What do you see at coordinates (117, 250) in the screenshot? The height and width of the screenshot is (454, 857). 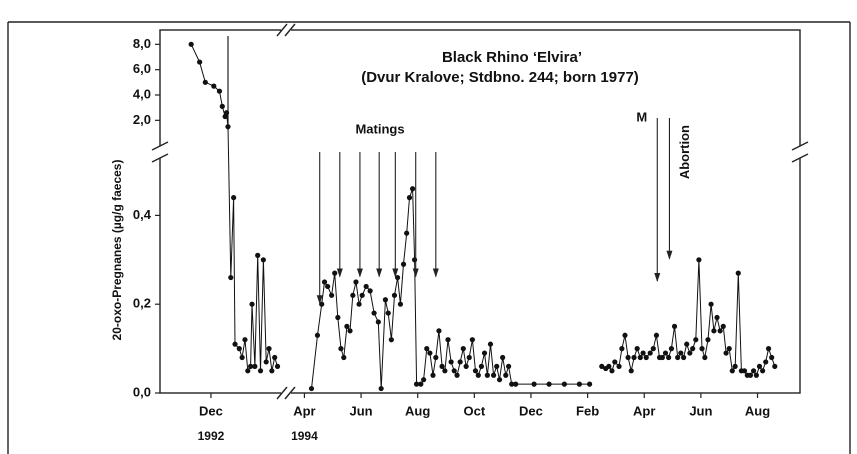 I see `y-axis-label: 20-oxo-Pregnanes (µg/g faeces)` at bounding box center [117, 250].